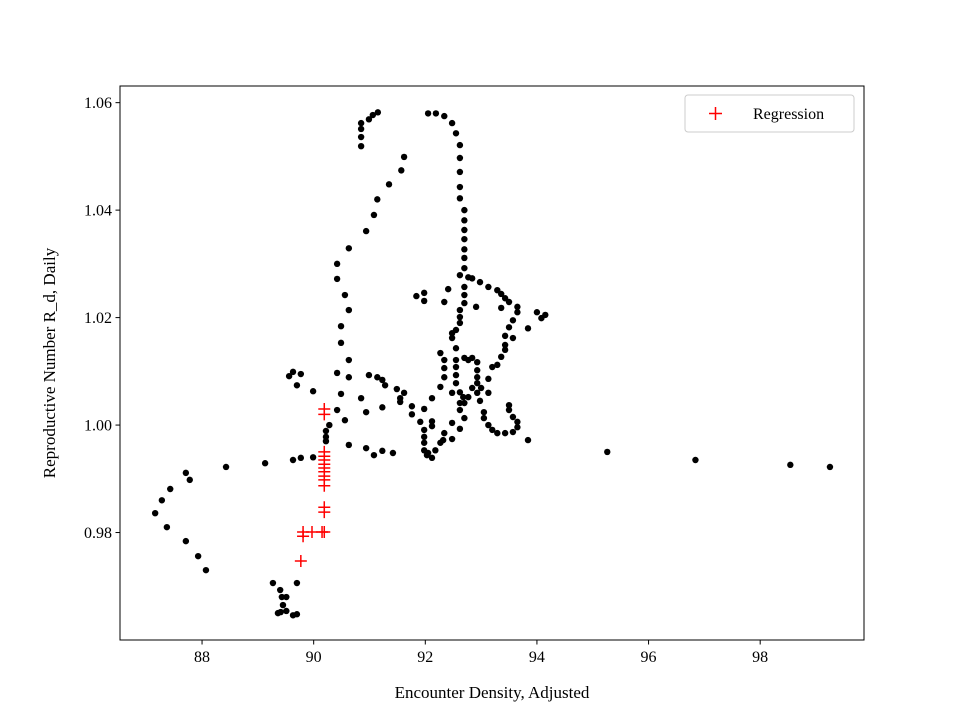 The height and width of the screenshot is (720, 960). Describe the element at coordinates (98, 103) in the screenshot. I see `y-tick-label: 1.06` at that location.